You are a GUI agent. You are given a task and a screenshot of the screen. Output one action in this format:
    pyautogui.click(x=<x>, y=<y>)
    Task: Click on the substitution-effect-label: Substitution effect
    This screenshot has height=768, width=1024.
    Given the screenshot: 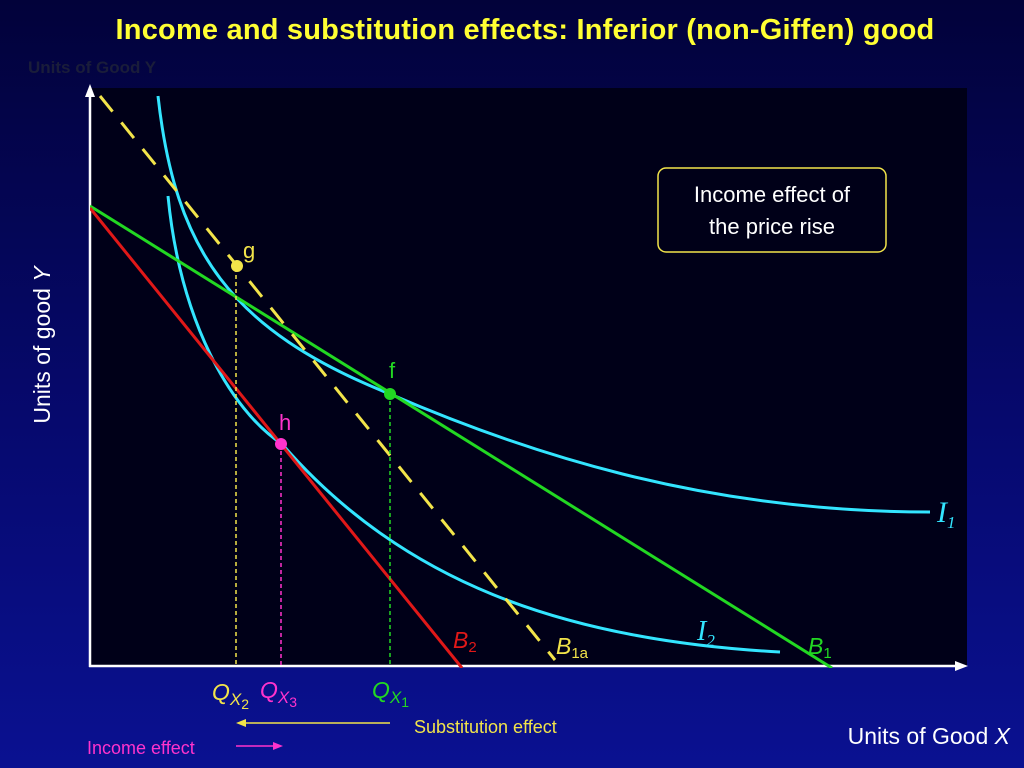 What is the action you would take?
    pyautogui.click(x=485, y=727)
    